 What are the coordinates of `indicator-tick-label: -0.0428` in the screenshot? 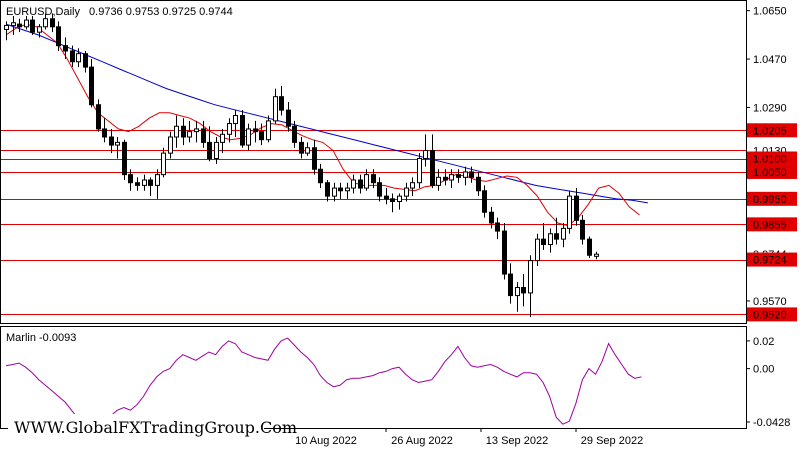 It's located at (771, 423).